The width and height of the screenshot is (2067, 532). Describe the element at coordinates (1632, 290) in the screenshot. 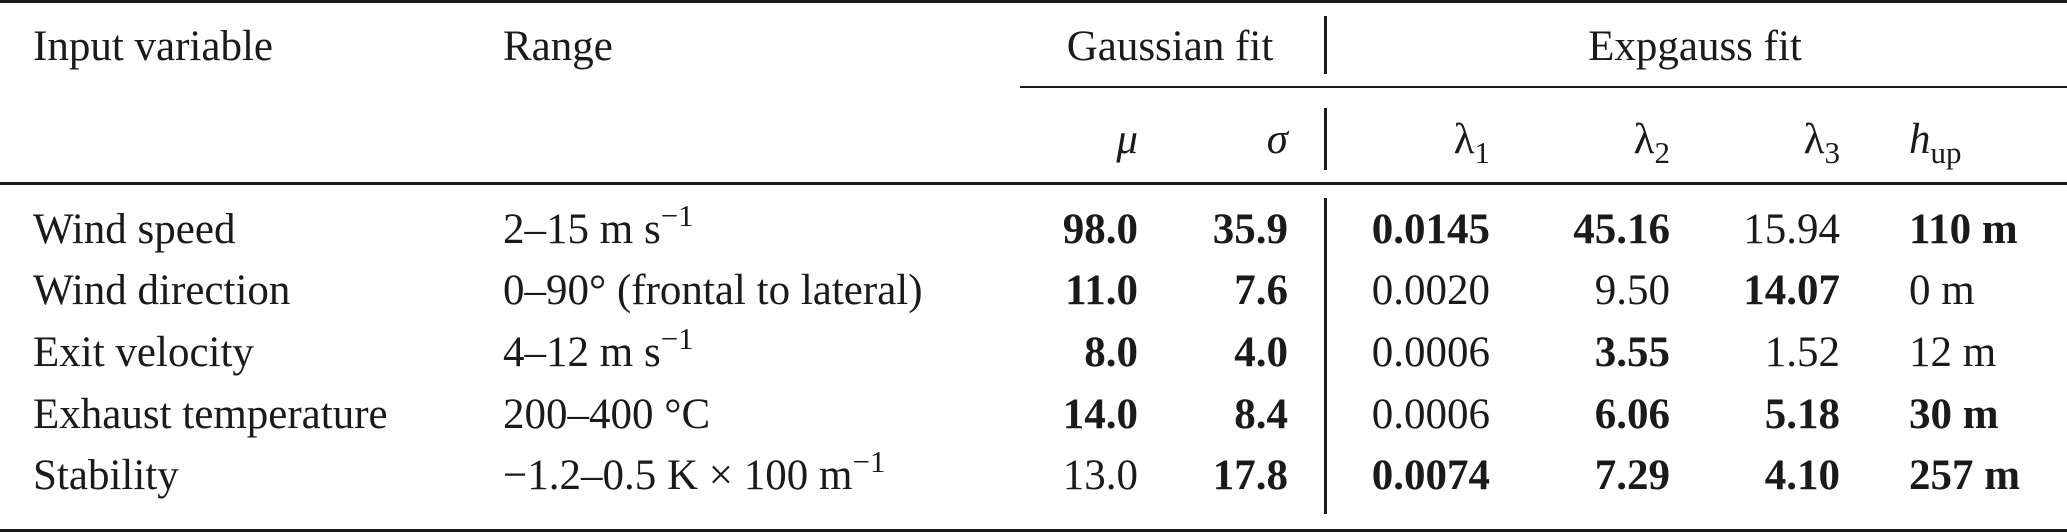

I see `cell-lambda2: 9.50` at that location.